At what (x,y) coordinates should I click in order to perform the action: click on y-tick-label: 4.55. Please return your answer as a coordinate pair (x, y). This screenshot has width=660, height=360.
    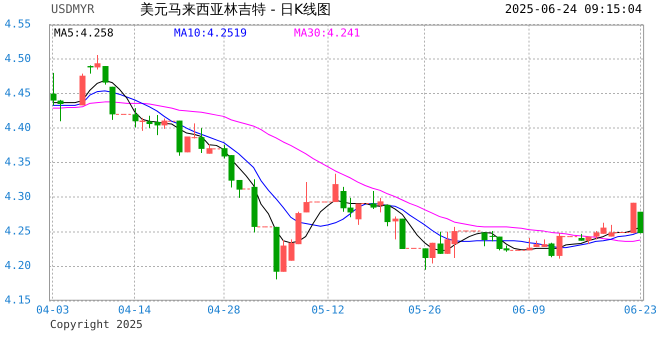
    Looking at the image, I should click on (17, 23).